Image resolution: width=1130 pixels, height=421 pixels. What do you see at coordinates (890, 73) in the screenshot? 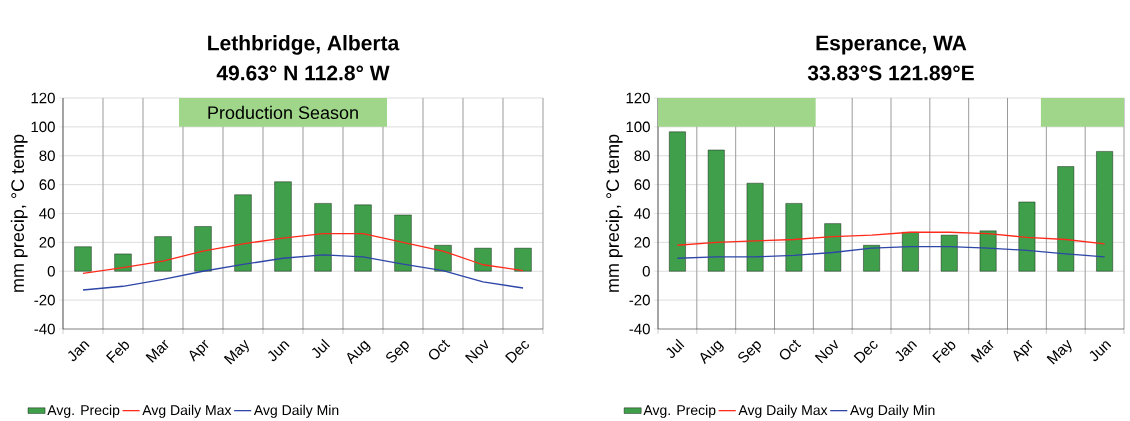
I see `chart-subtitle: 33.83°S 121.89°E` at bounding box center [890, 73].